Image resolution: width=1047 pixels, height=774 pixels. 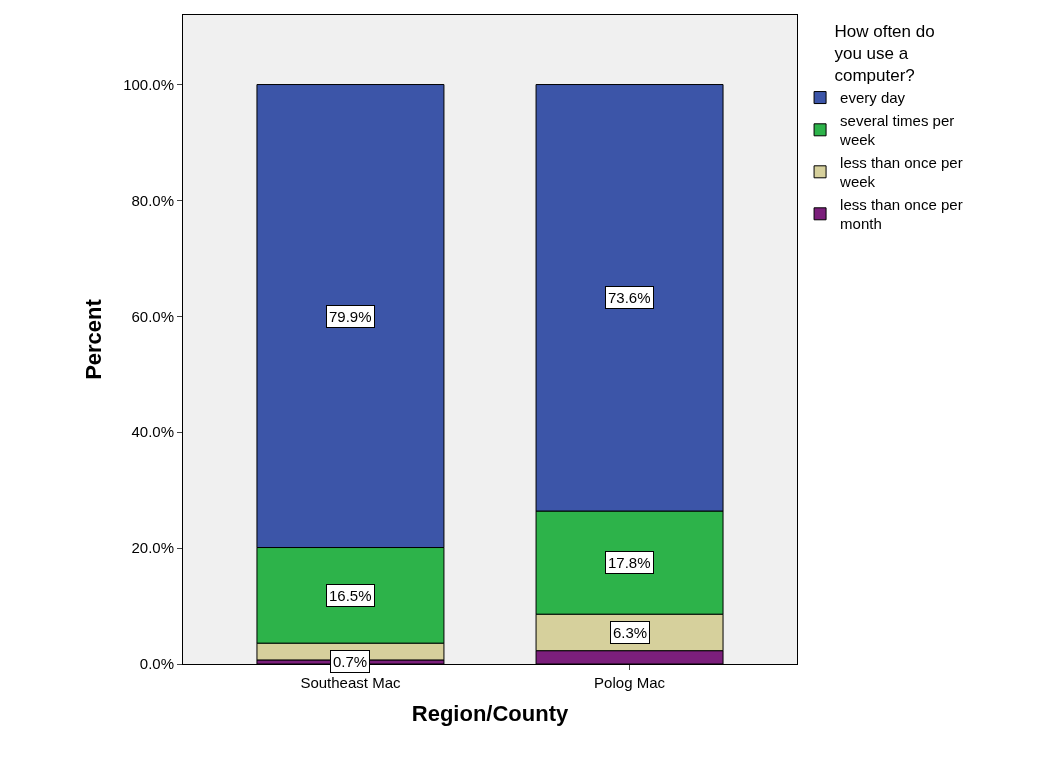 I want to click on data-label: 16.5%, so click(x=350, y=595).